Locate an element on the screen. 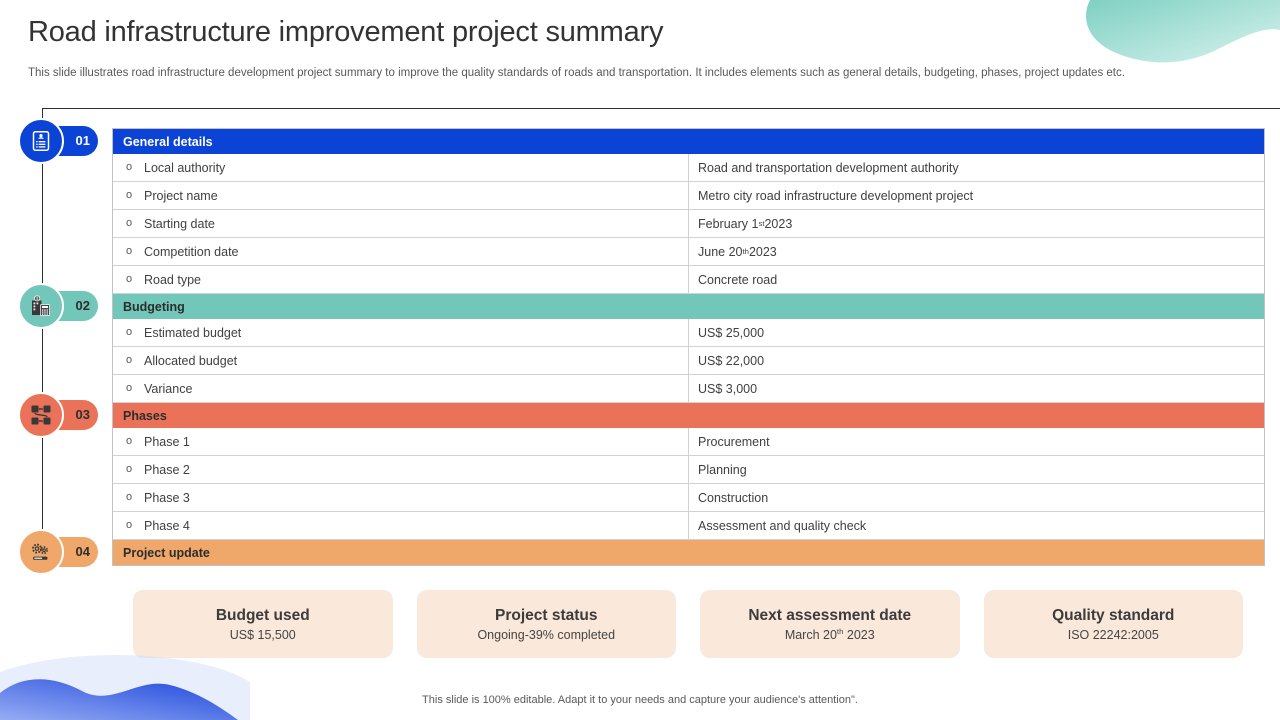  milestone-01: 01 is located at coordinates (59, 140).